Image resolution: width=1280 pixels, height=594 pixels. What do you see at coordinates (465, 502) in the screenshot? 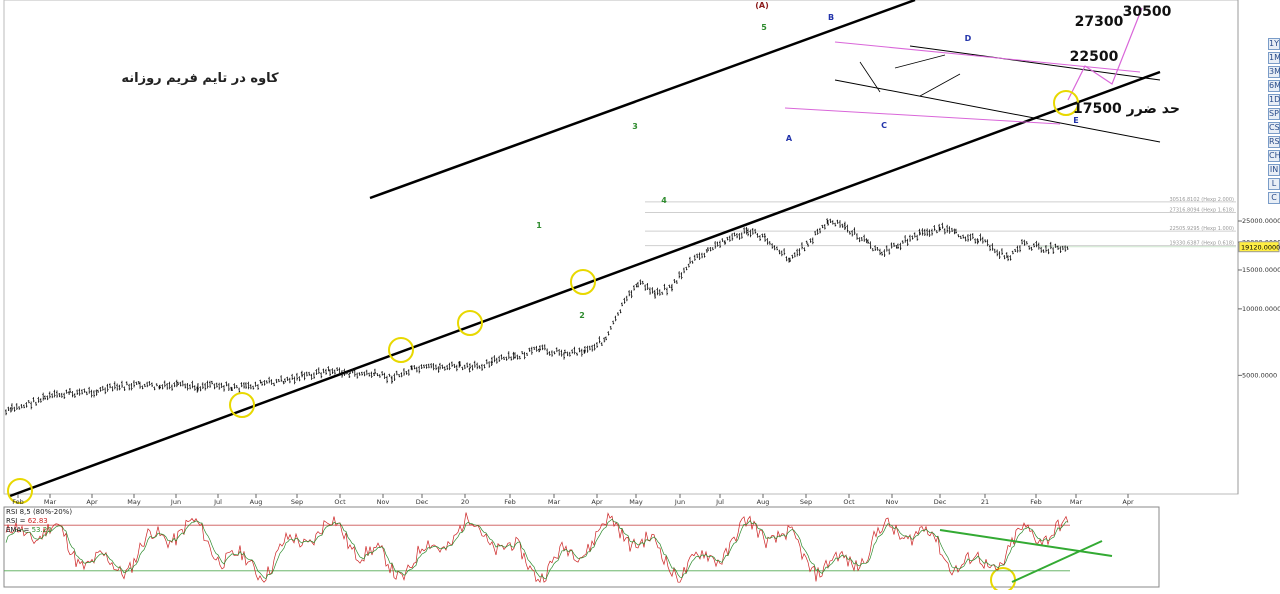
I see `x-tick-label: 20` at bounding box center [465, 502].